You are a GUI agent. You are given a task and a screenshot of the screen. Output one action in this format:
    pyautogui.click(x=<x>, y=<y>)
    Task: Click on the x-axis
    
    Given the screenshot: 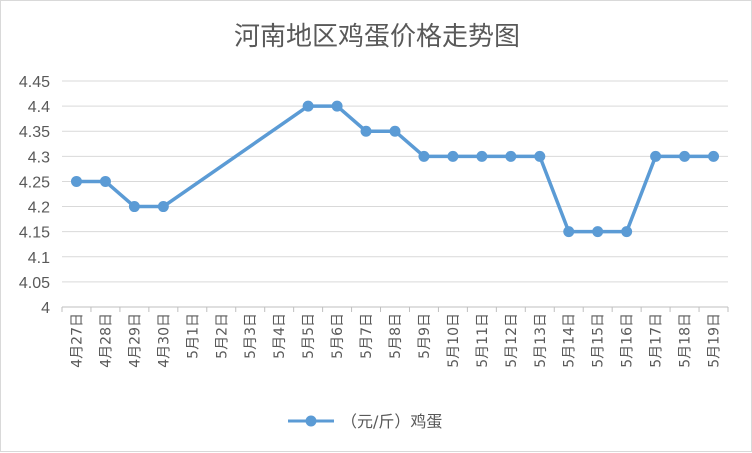 What is the action you would take?
    pyautogui.click(x=395, y=309)
    